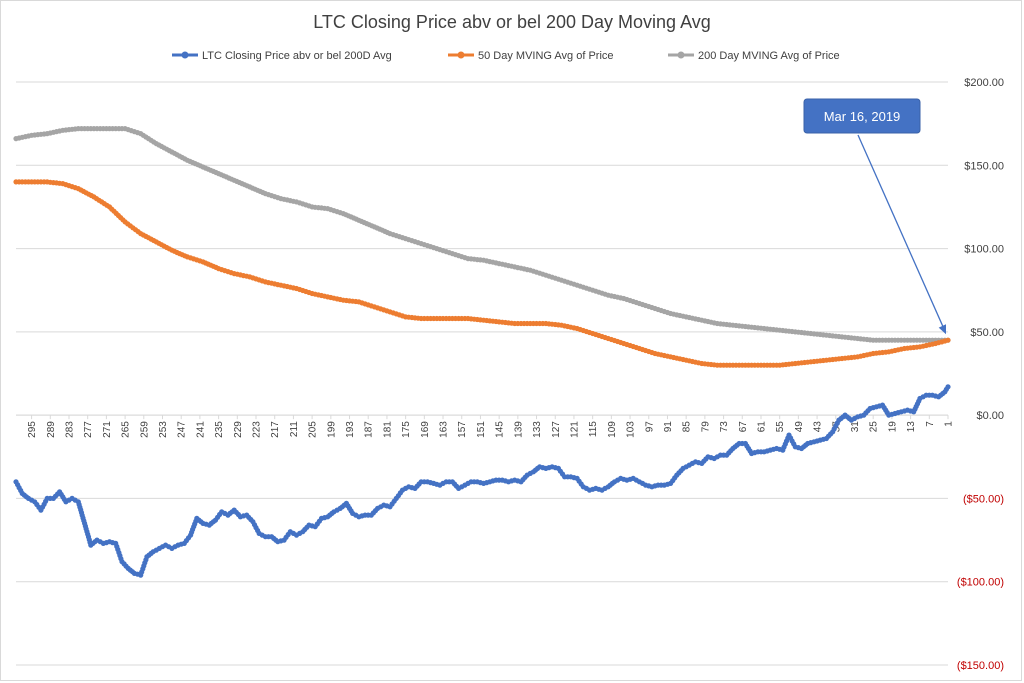 Image resolution: width=1024 pixels, height=683 pixels. I want to click on y-tick-label: $0.00, so click(990, 416).